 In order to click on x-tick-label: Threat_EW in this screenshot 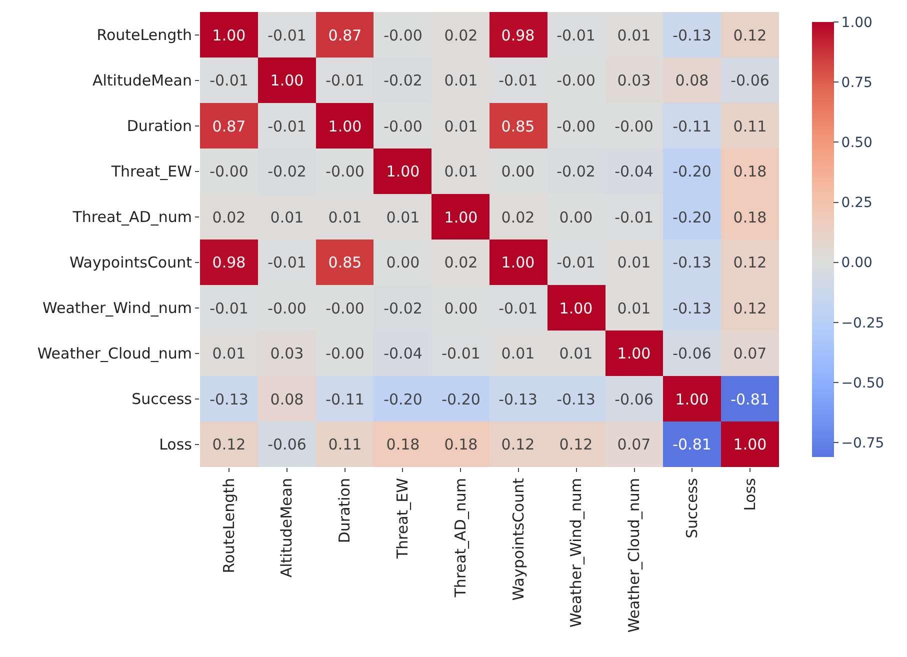, I will do `click(403, 519)`.